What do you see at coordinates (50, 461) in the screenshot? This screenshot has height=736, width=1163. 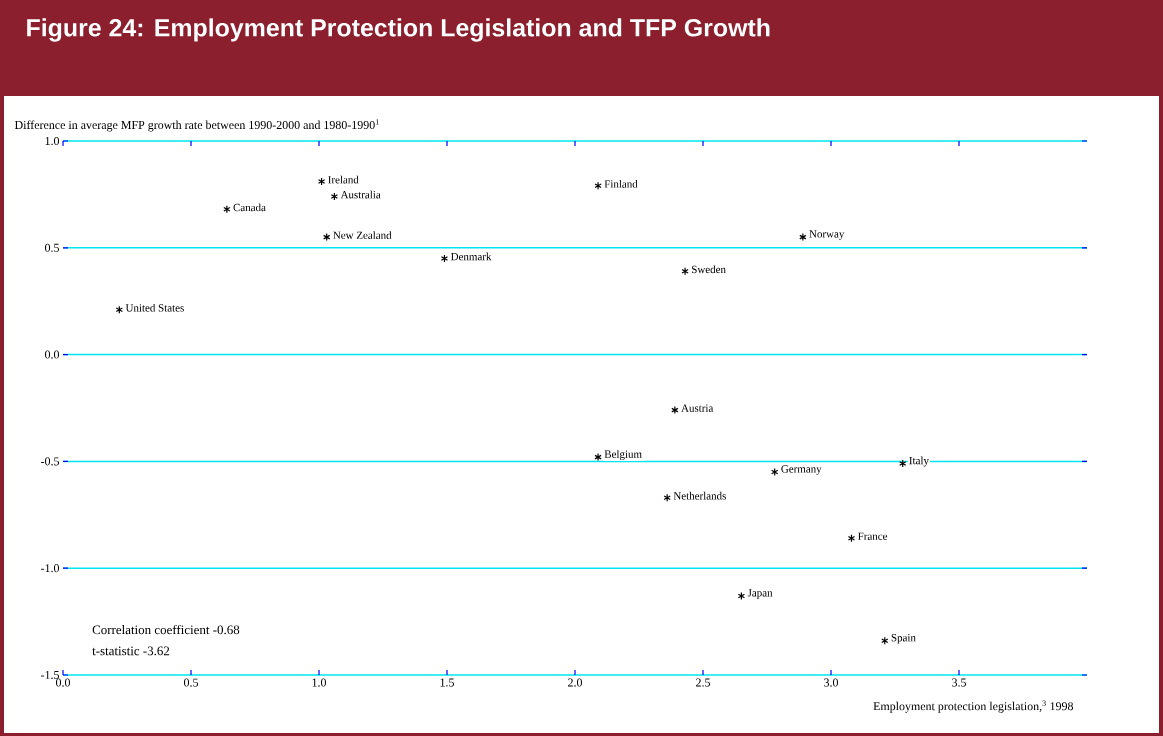 I see `y-tick-label: -0.5` at bounding box center [50, 461].